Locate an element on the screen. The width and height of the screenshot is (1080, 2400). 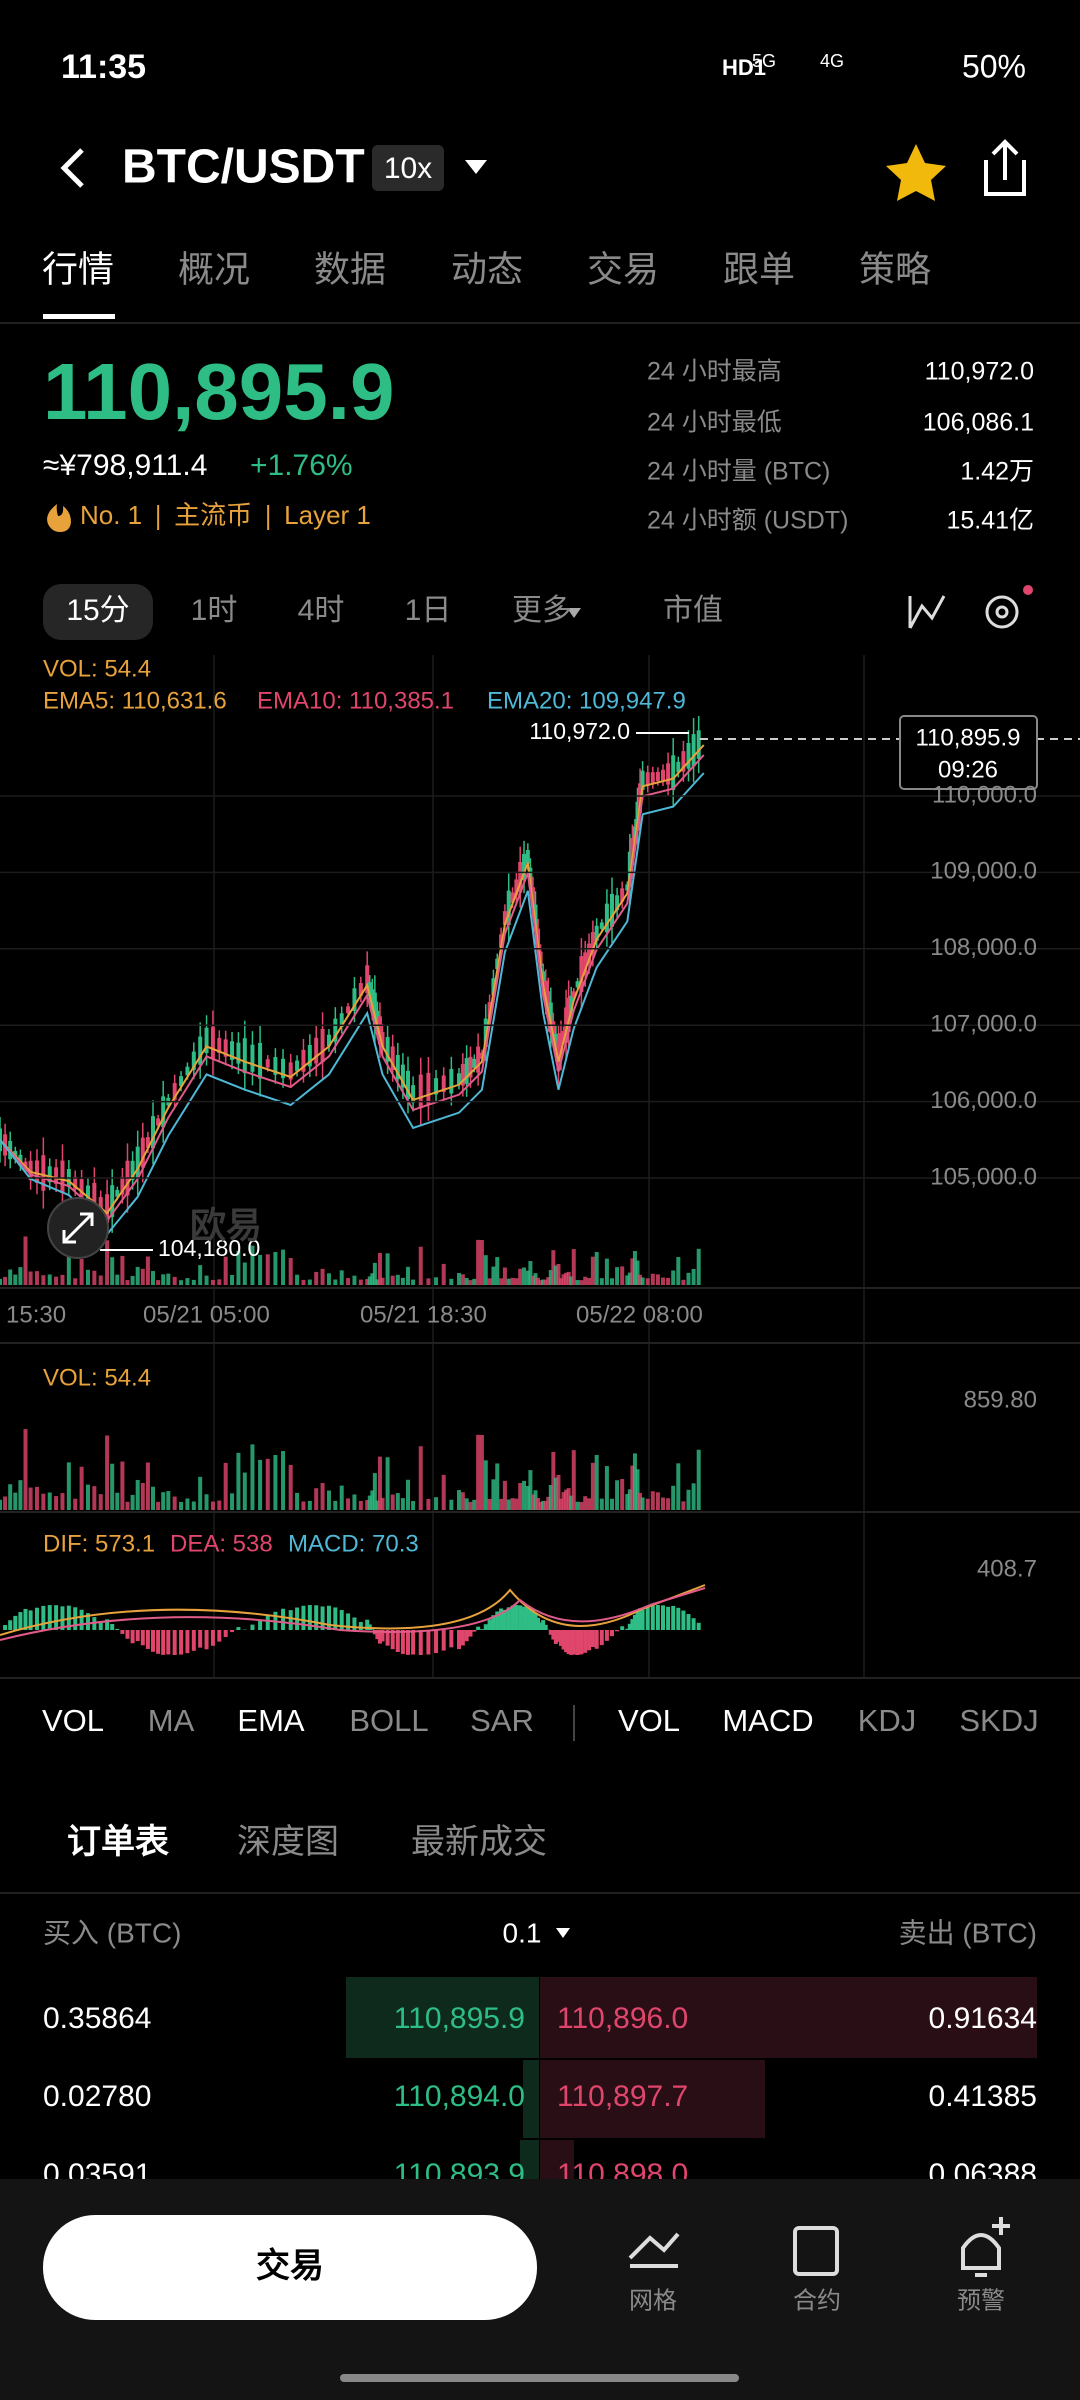
indicator: KDJ is located at coordinates (887, 1720).